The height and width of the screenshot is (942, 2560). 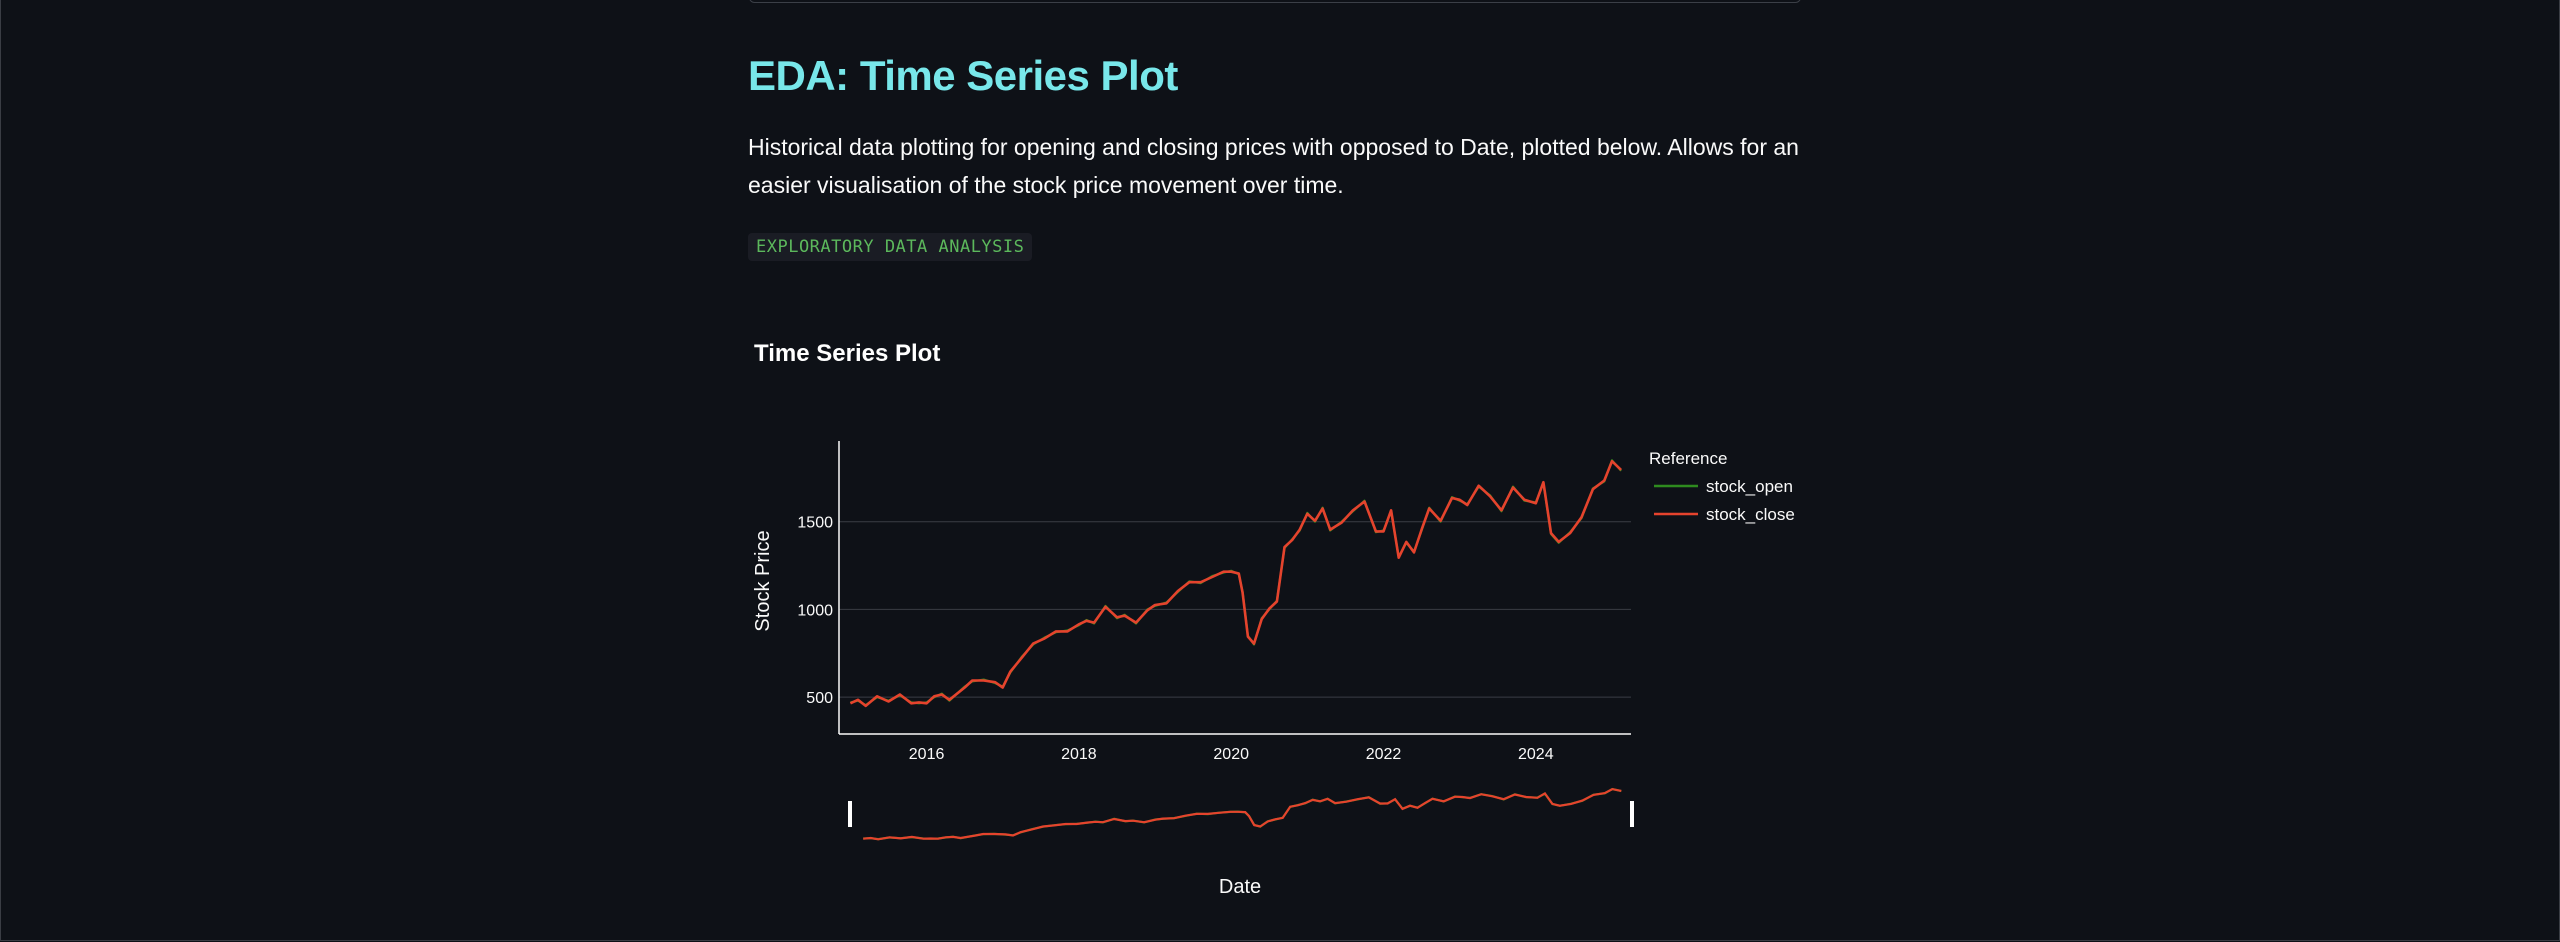 I want to click on chart-legend: Reference stock_open stock_close, so click(x=1722, y=486).